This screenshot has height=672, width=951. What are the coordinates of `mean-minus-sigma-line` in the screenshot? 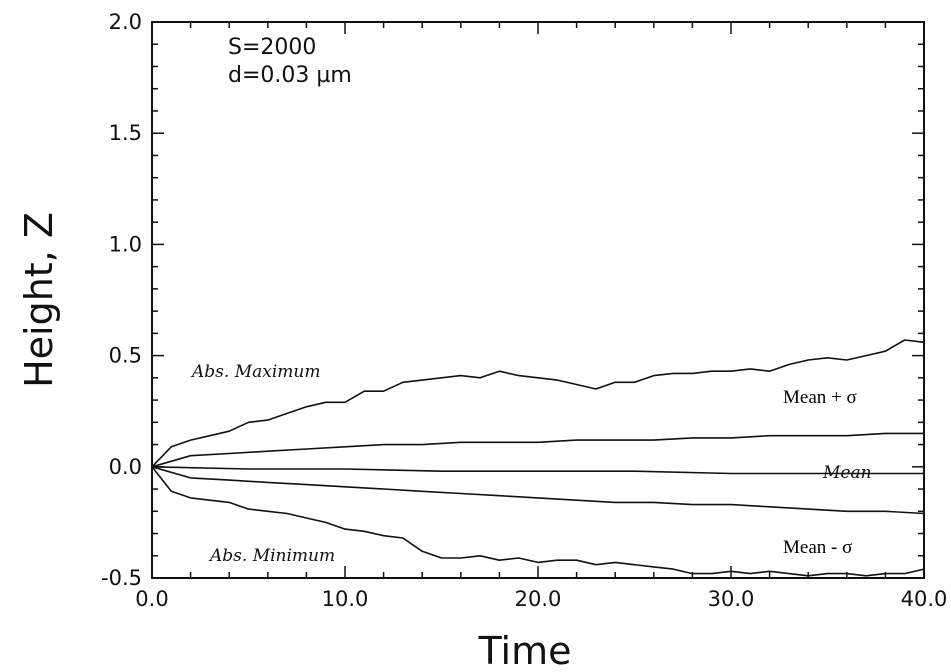 It's located at (538, 490).